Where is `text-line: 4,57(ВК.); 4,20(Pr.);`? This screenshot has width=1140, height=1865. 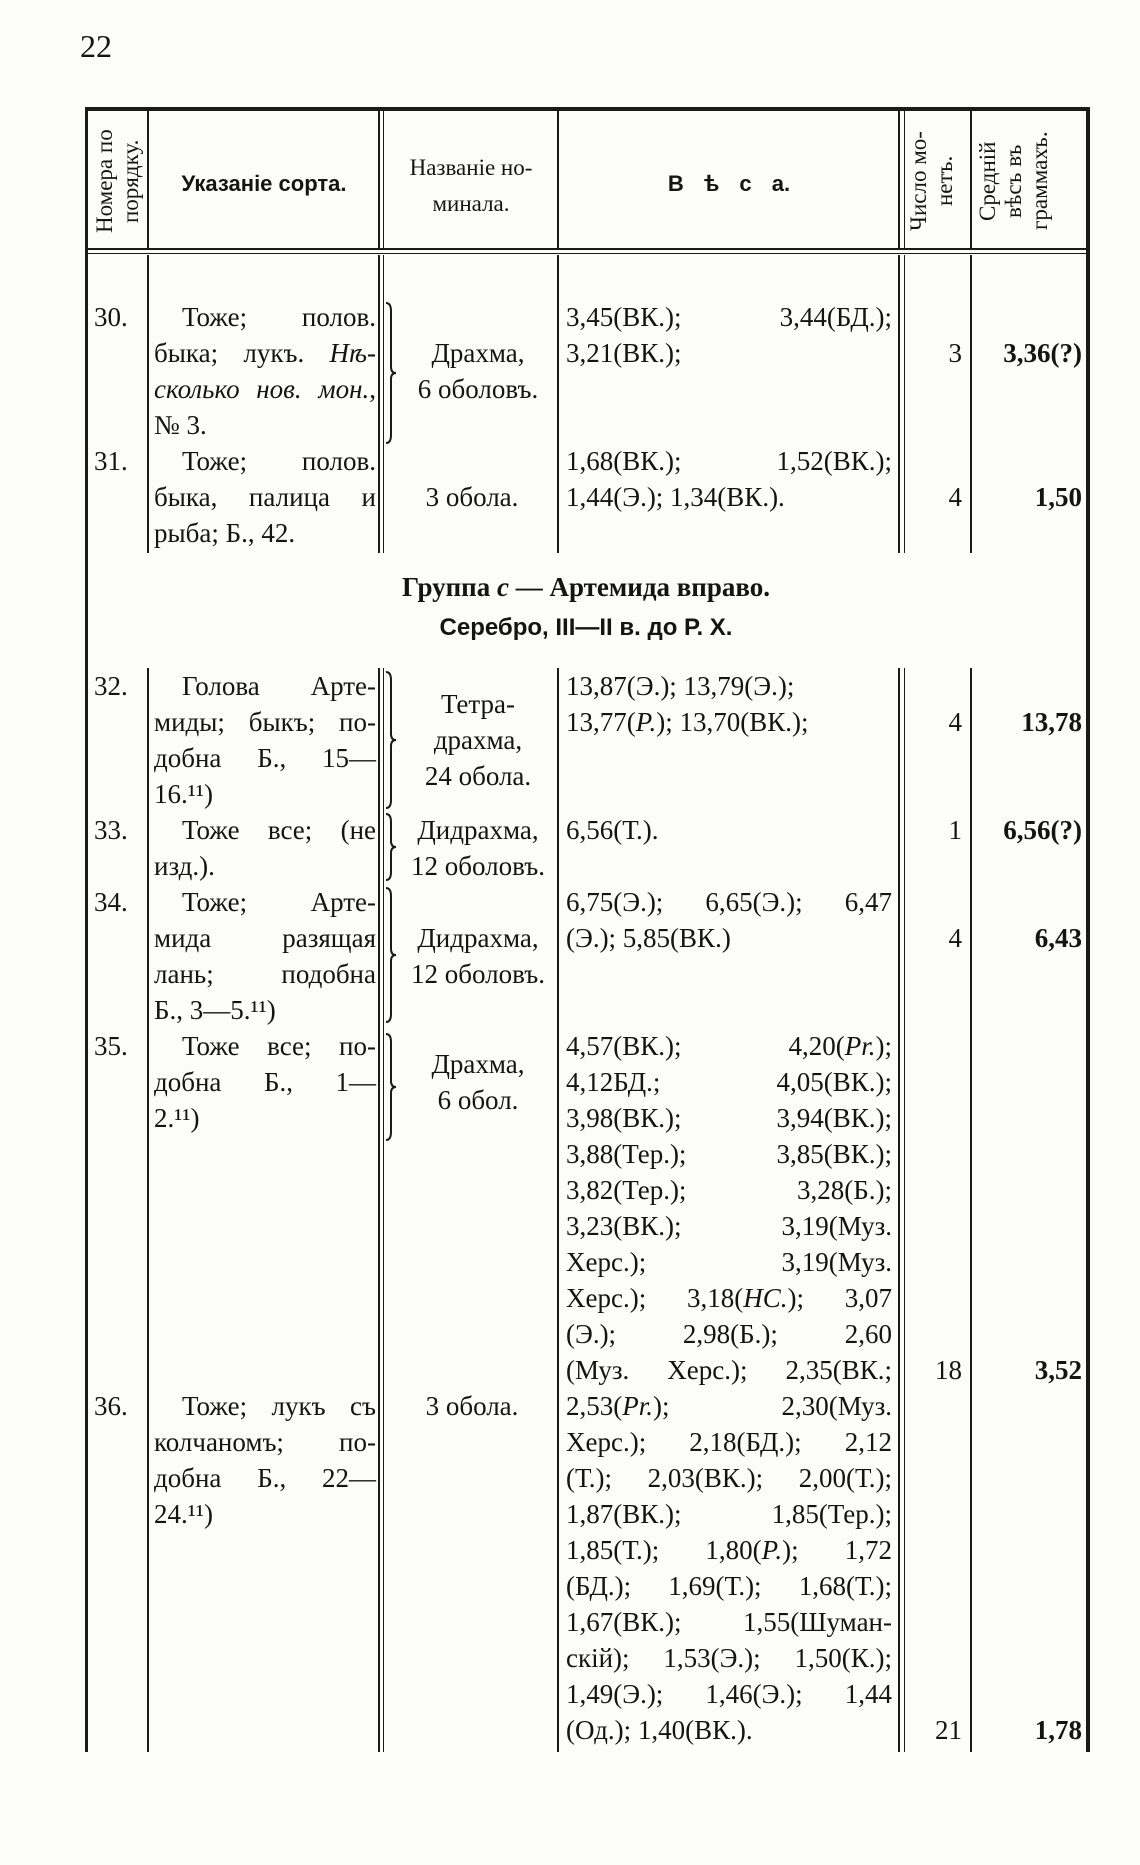 text-line: 4,57(ВК.); 4,20(Pr.); is located at coordinates (729, 1046).